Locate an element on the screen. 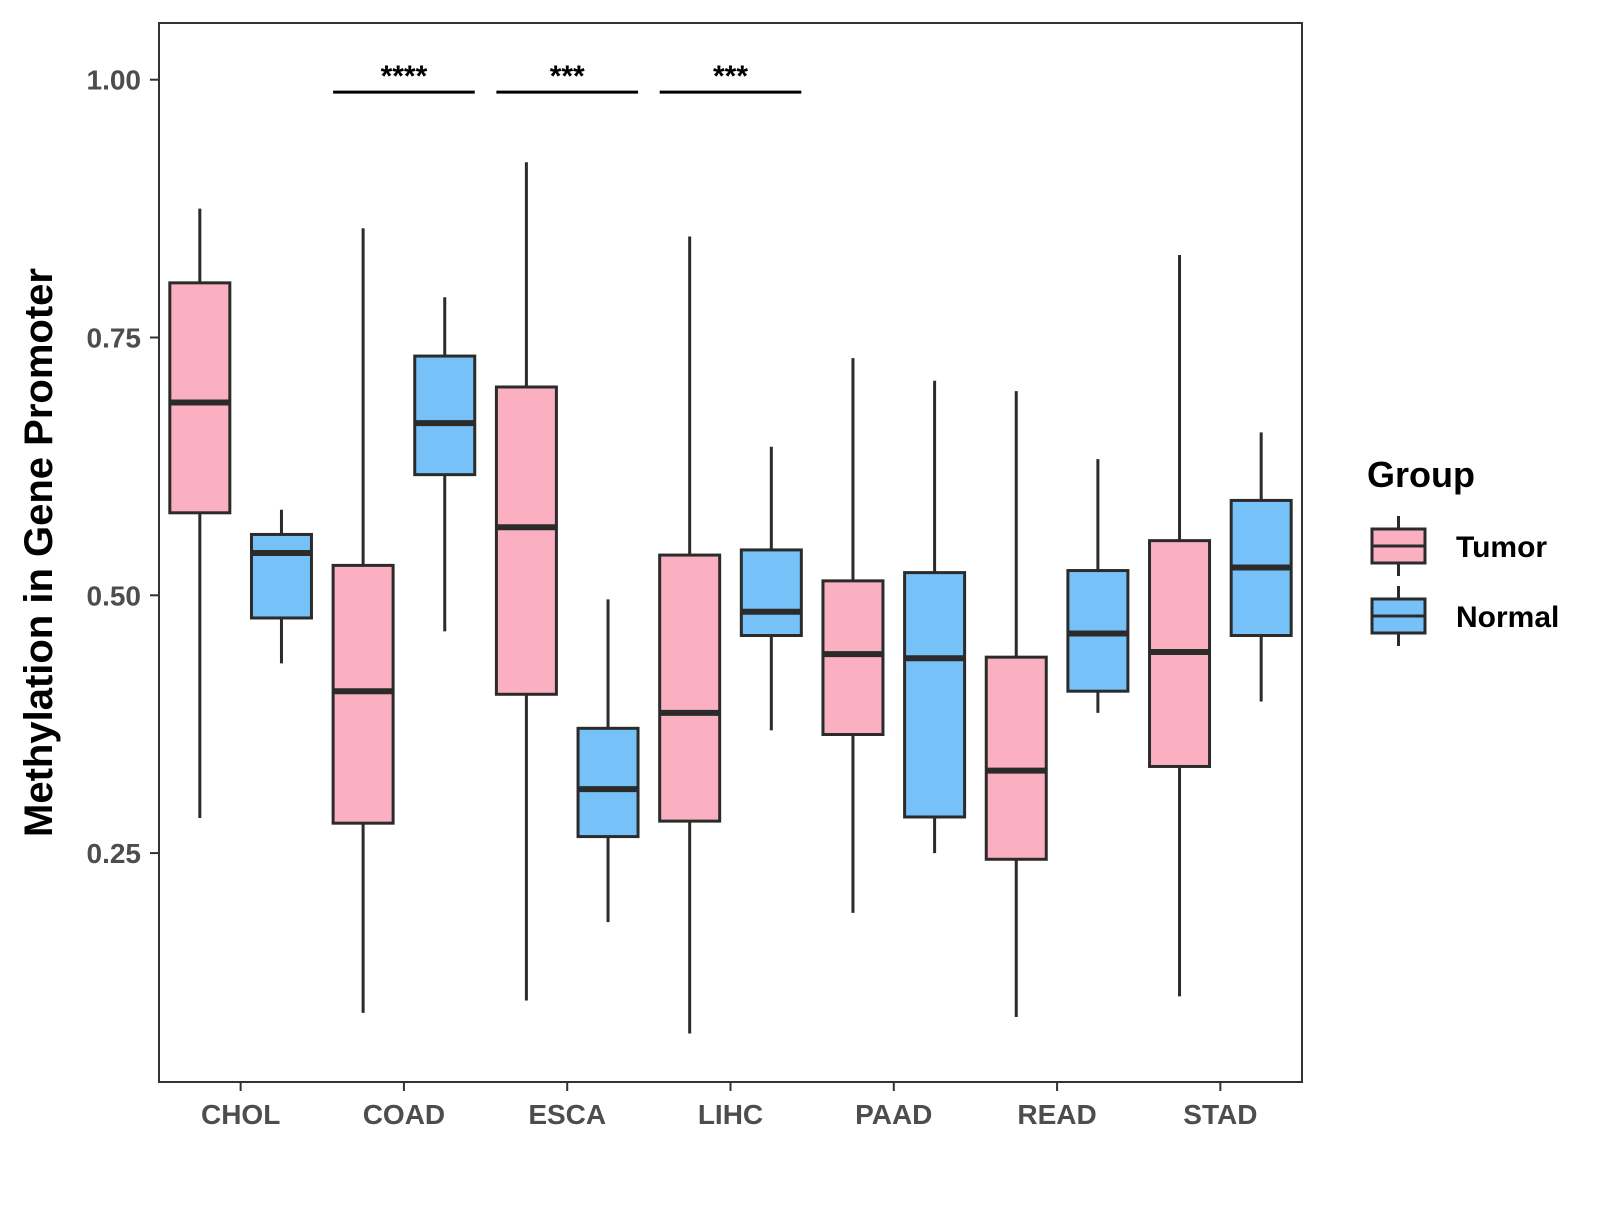 The height and width of the screenshot is (1205, 1600). y-tick-label: 0.25 is located at coordinates (114, 853).